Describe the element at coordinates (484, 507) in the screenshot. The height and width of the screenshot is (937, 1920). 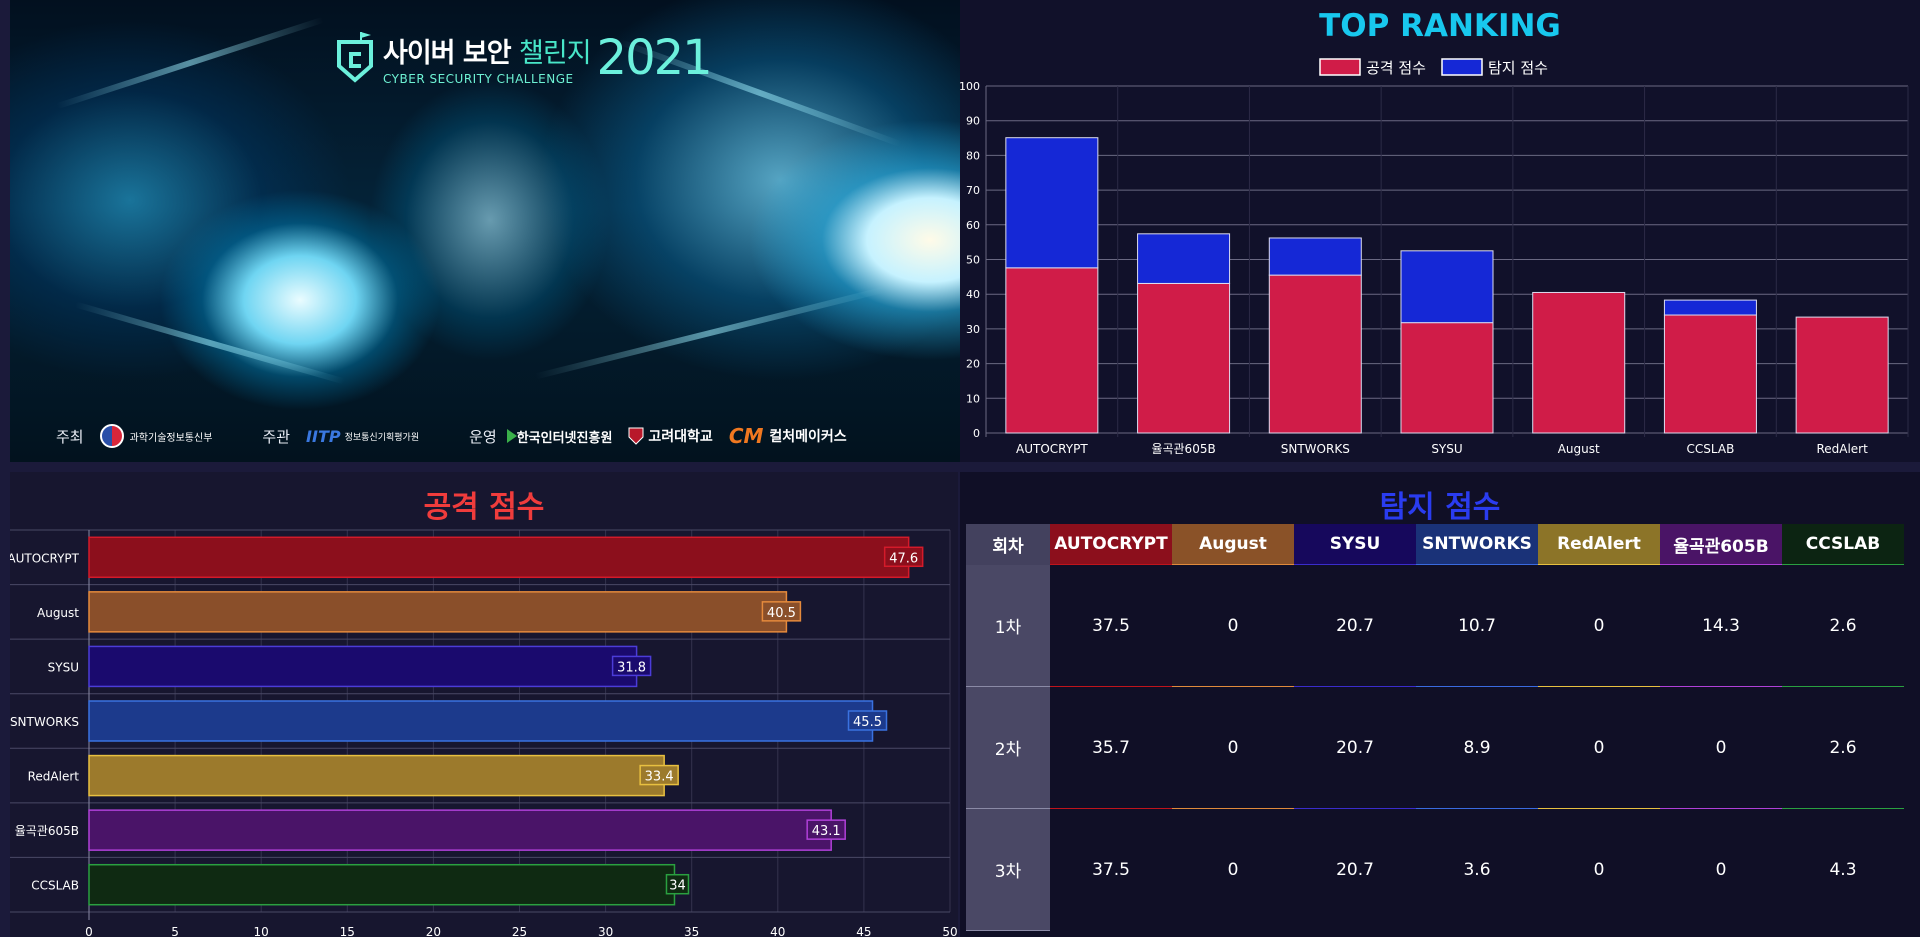
I see `attack-score-title: 공격 점수` at that location.